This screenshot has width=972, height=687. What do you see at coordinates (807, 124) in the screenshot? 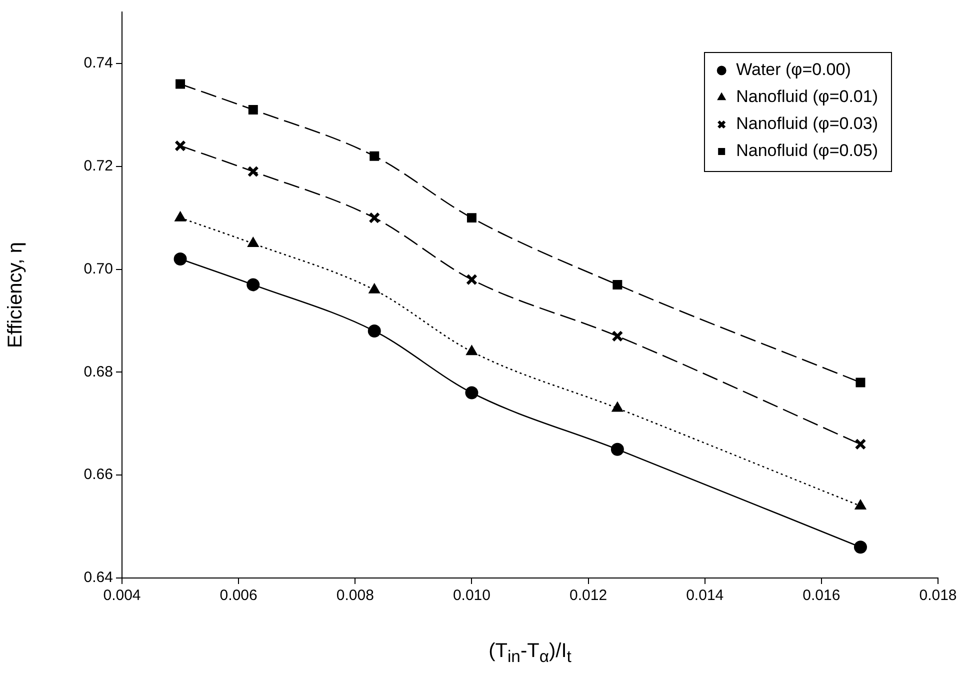
I see `legend-label: Nanofluid (φ=0.03)` at bounding box center [807, 124].